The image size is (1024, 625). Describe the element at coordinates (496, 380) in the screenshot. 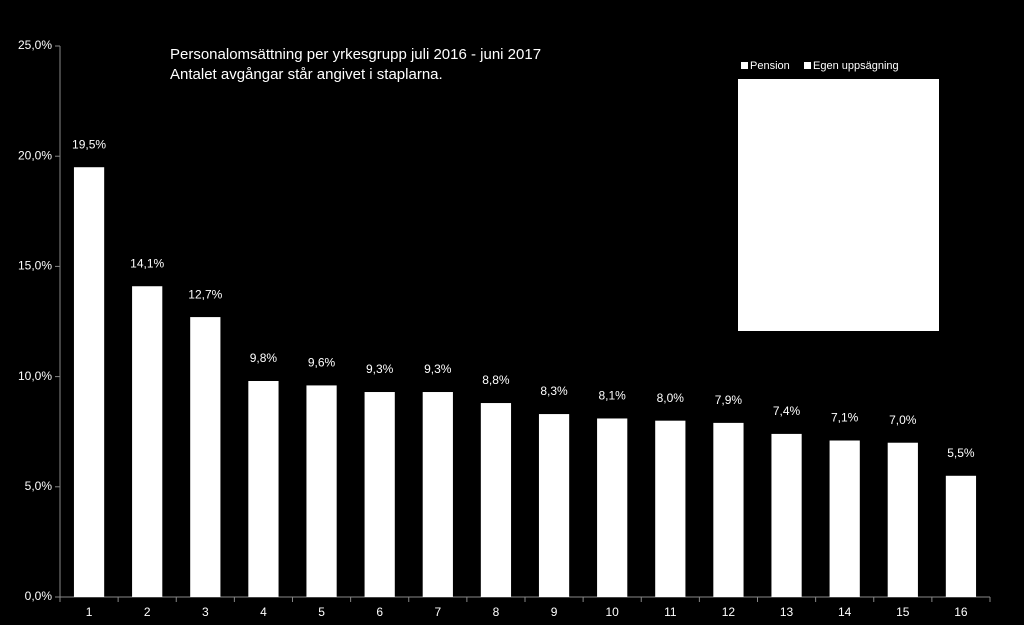

I see `value-label: 8,8%` at that location.